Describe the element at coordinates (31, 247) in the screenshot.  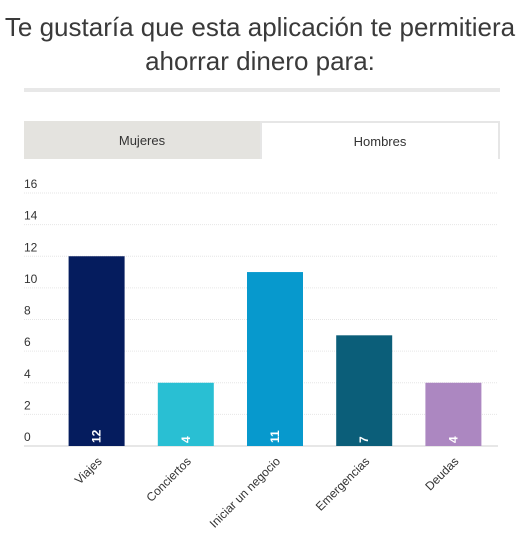
I see `y-tick-label: 12` at that location.